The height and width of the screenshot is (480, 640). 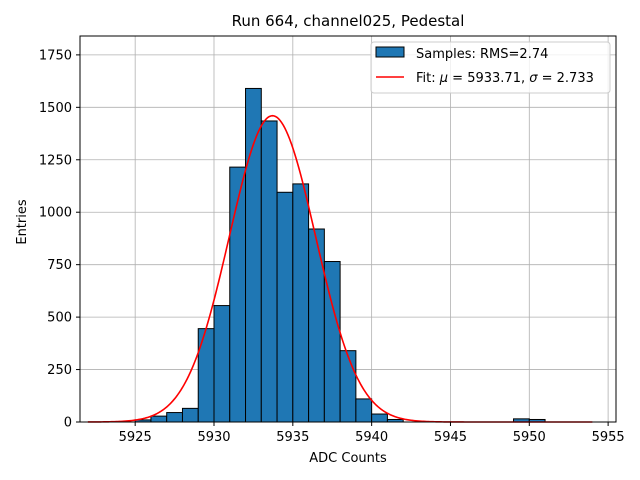 I want to click on y-tick-label: 0, so click(x=68, y=423).